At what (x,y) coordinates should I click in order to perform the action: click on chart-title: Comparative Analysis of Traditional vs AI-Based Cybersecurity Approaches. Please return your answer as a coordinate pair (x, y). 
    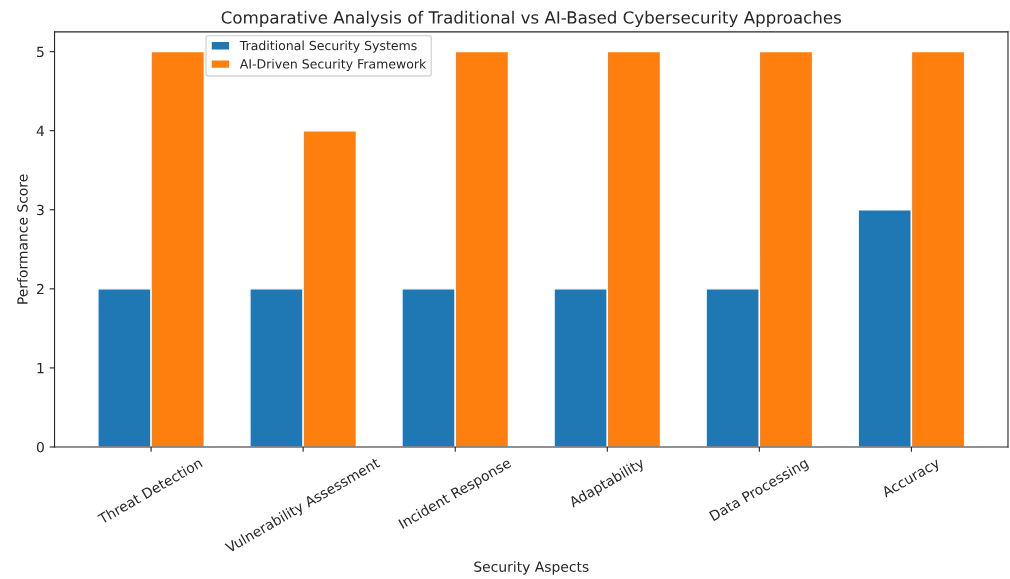
    Looking at the image, I should click on (531, 18).